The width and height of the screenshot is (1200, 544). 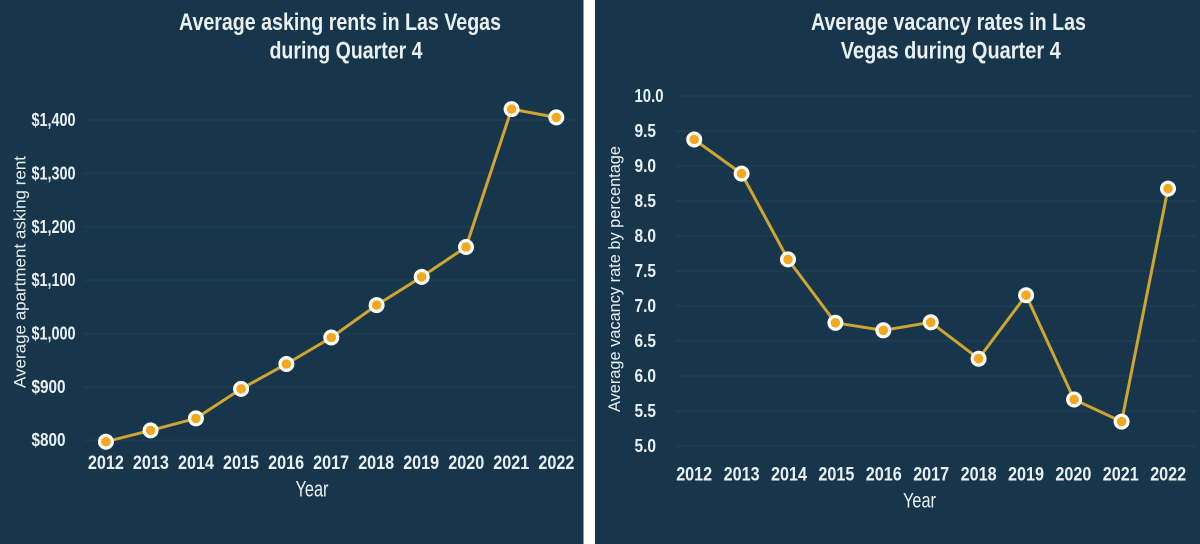 I want to click on svg-text: $1,000, so click(x=54, y=334).